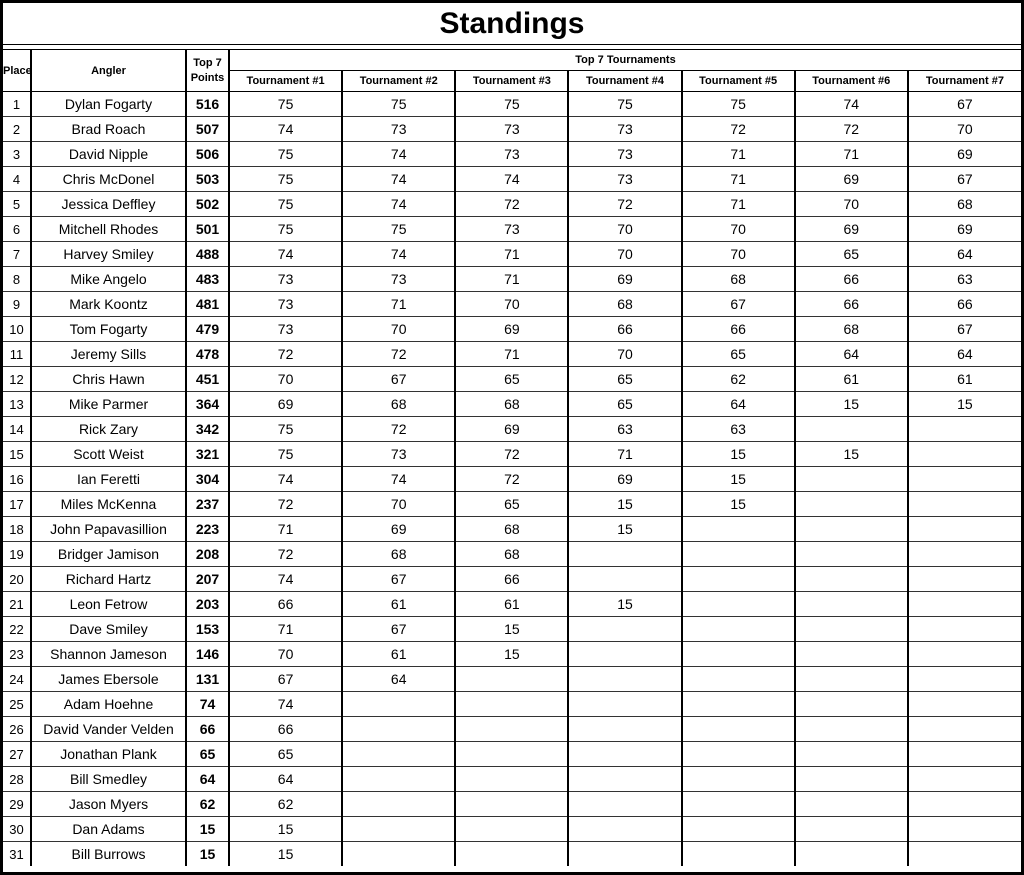 This screenshot has width=1024, height=875. What do you see at coordinates (399, 604) in the screenshot?
I see `tournament-2-score: 61` at bounding box center [399, 604].